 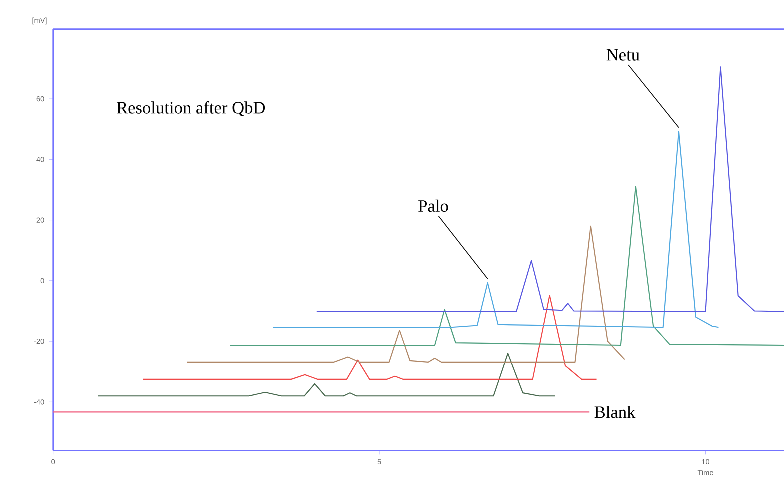 I want to click on annotation: Netu, so click(x=623, y=55).